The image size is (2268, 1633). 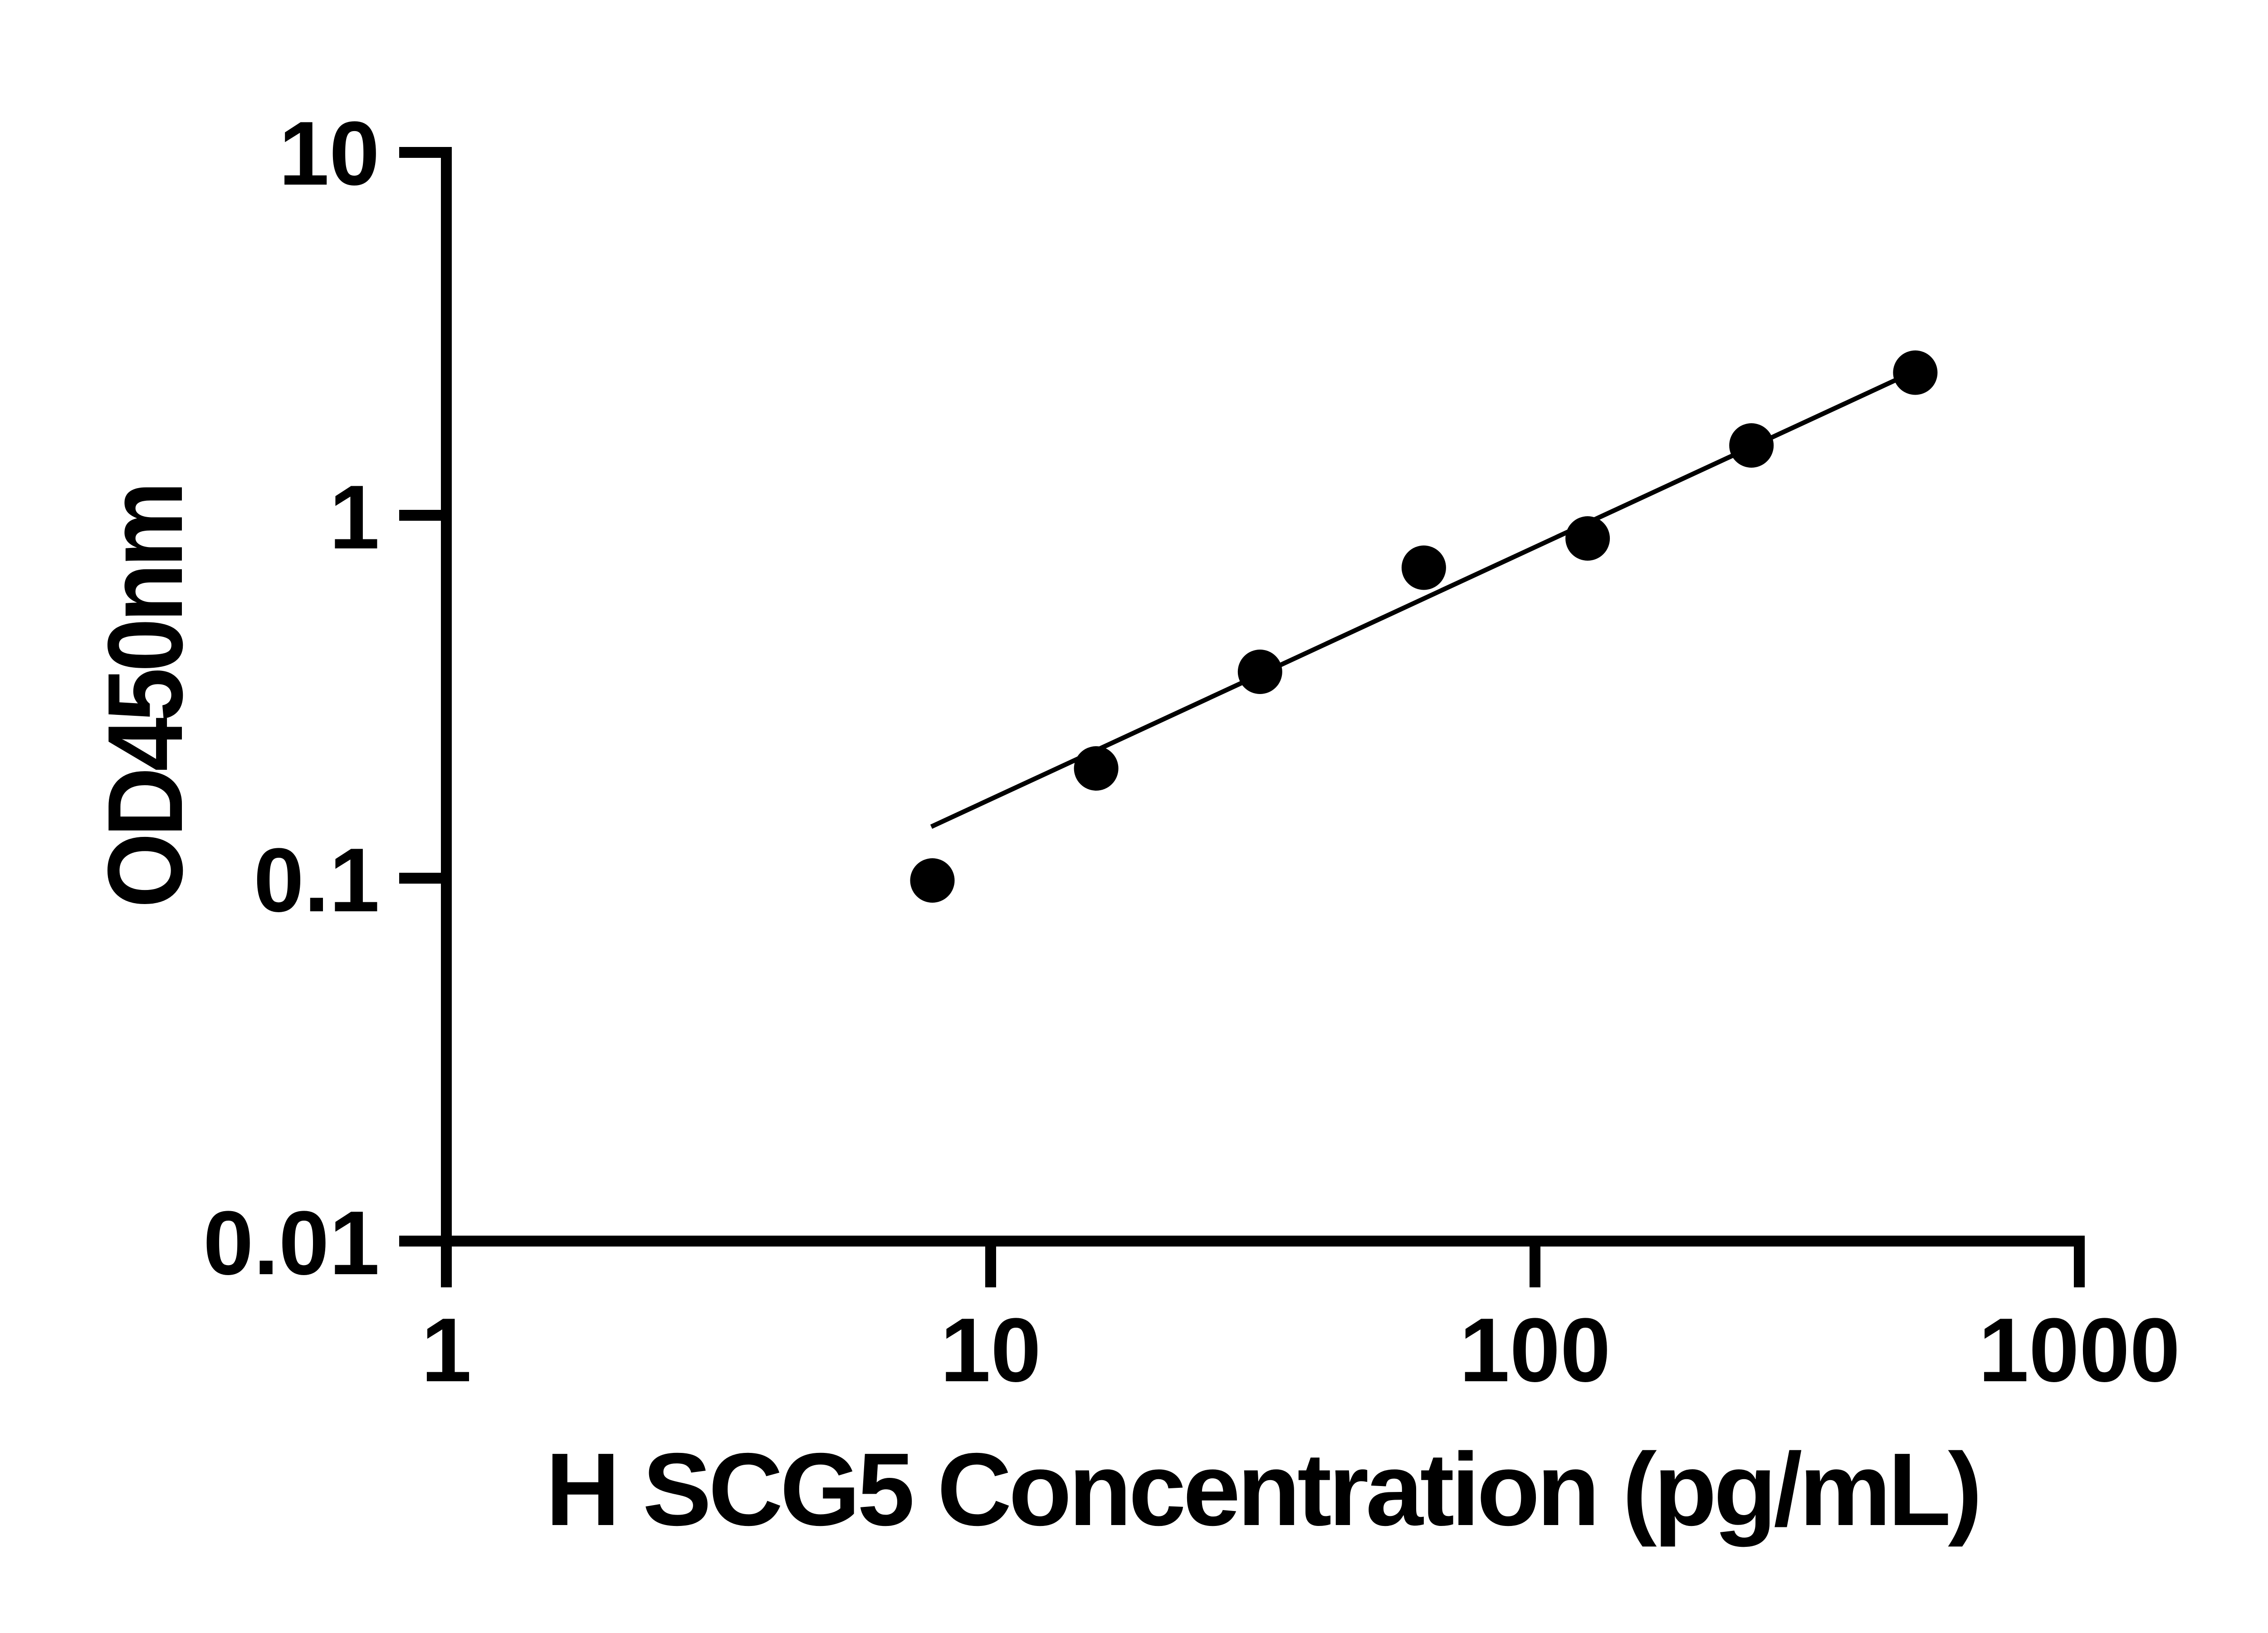 What do you see at coordinates (317, 880) in the screenshot?
I see `svg-text: 0.1` at bounding box center [317, 880].